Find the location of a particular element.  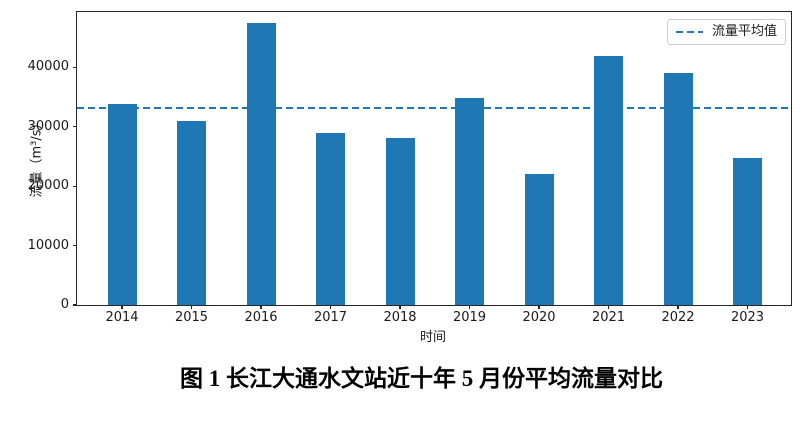

bar-2014 is located at coordinates (122, 204).